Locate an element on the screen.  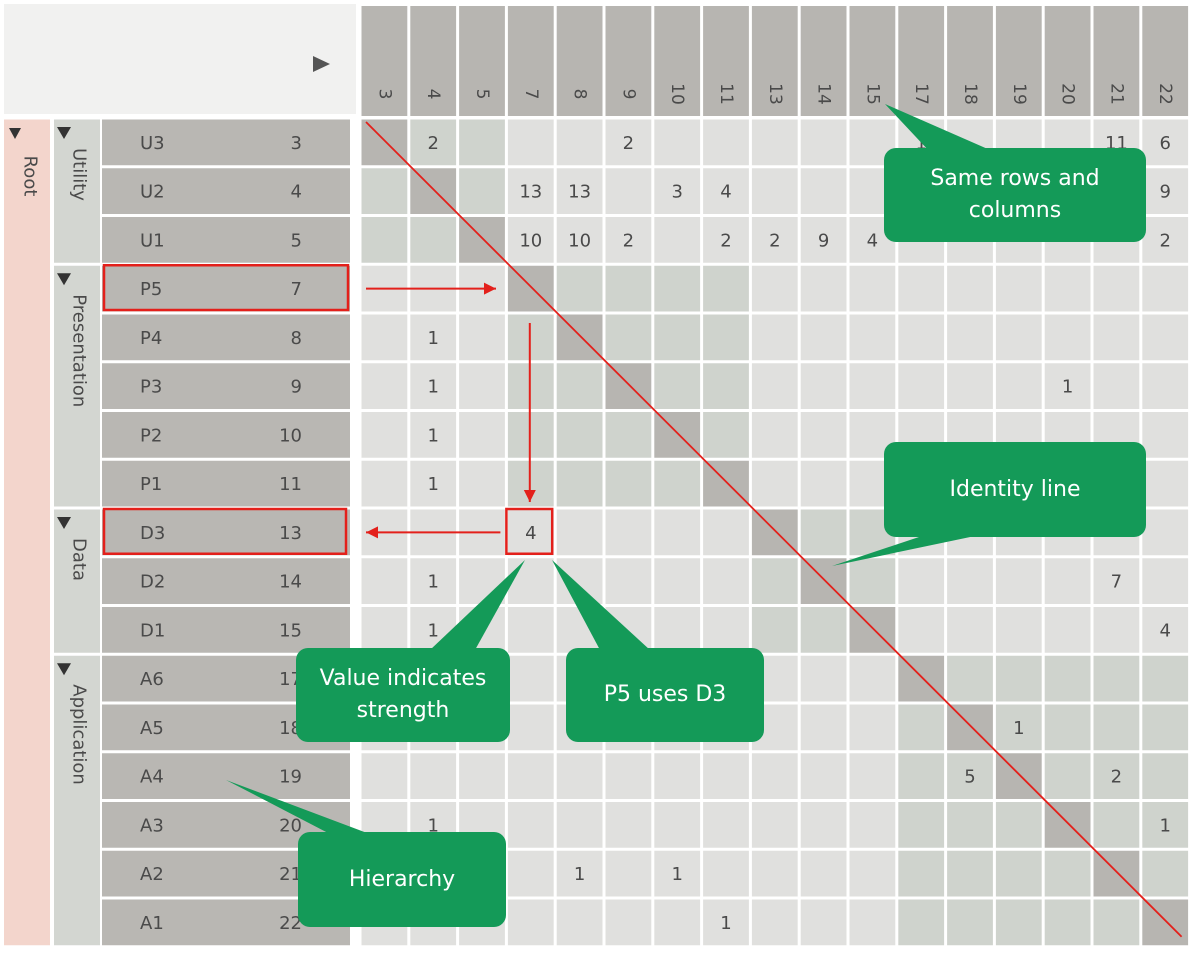
column-header-label: 4 is located at coordinates (433, 94).